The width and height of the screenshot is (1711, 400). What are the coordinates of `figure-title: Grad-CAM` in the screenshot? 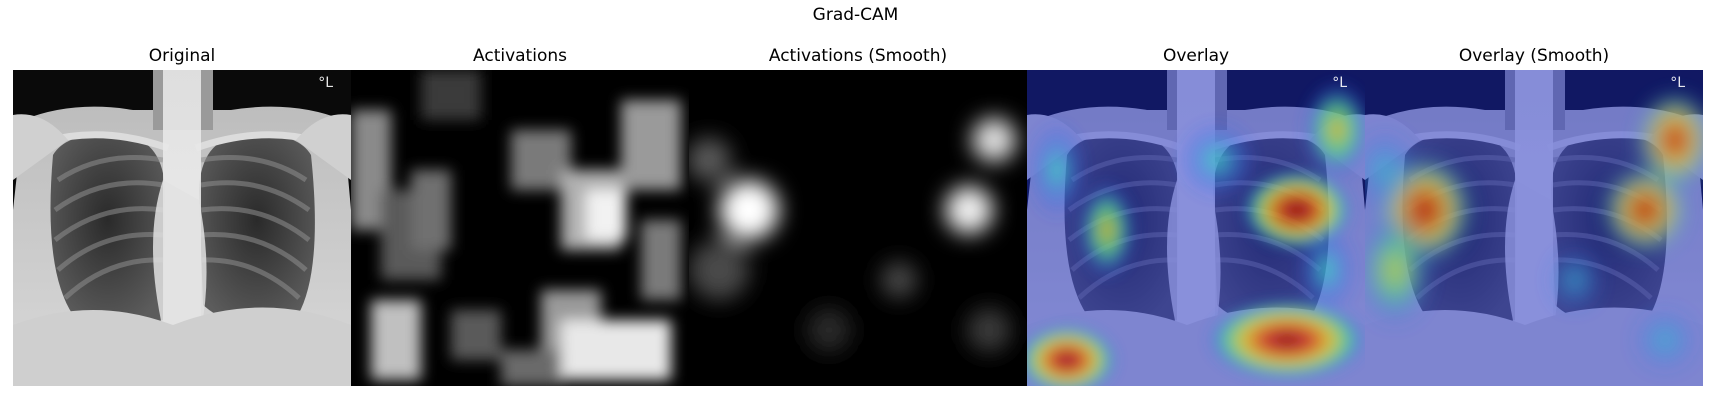 It's located at (855, 15).